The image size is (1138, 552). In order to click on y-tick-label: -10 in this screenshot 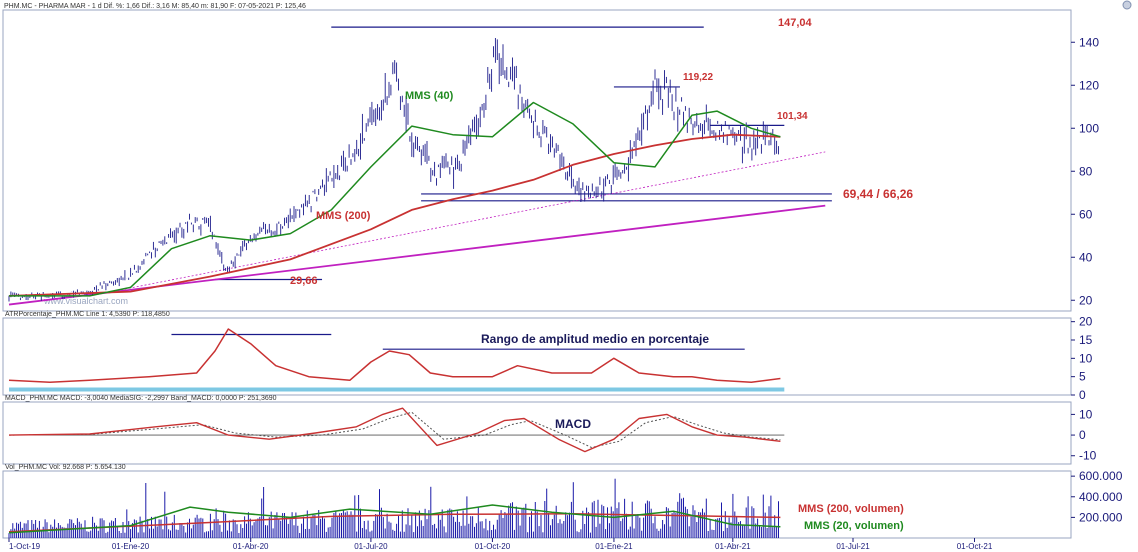, I will do `click(1088, 456)`.